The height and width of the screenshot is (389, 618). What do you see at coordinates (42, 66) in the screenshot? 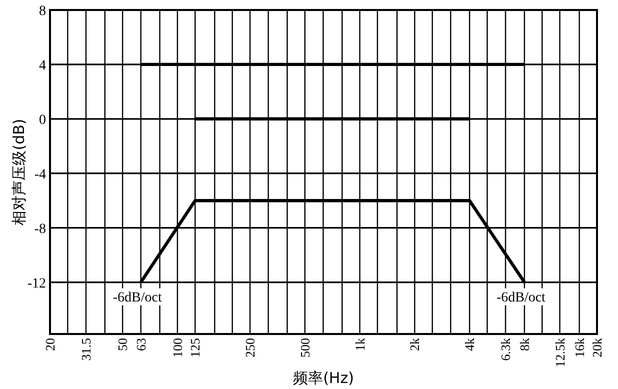
I see `y-tick-label: 4` at bounding box center [42, 66].